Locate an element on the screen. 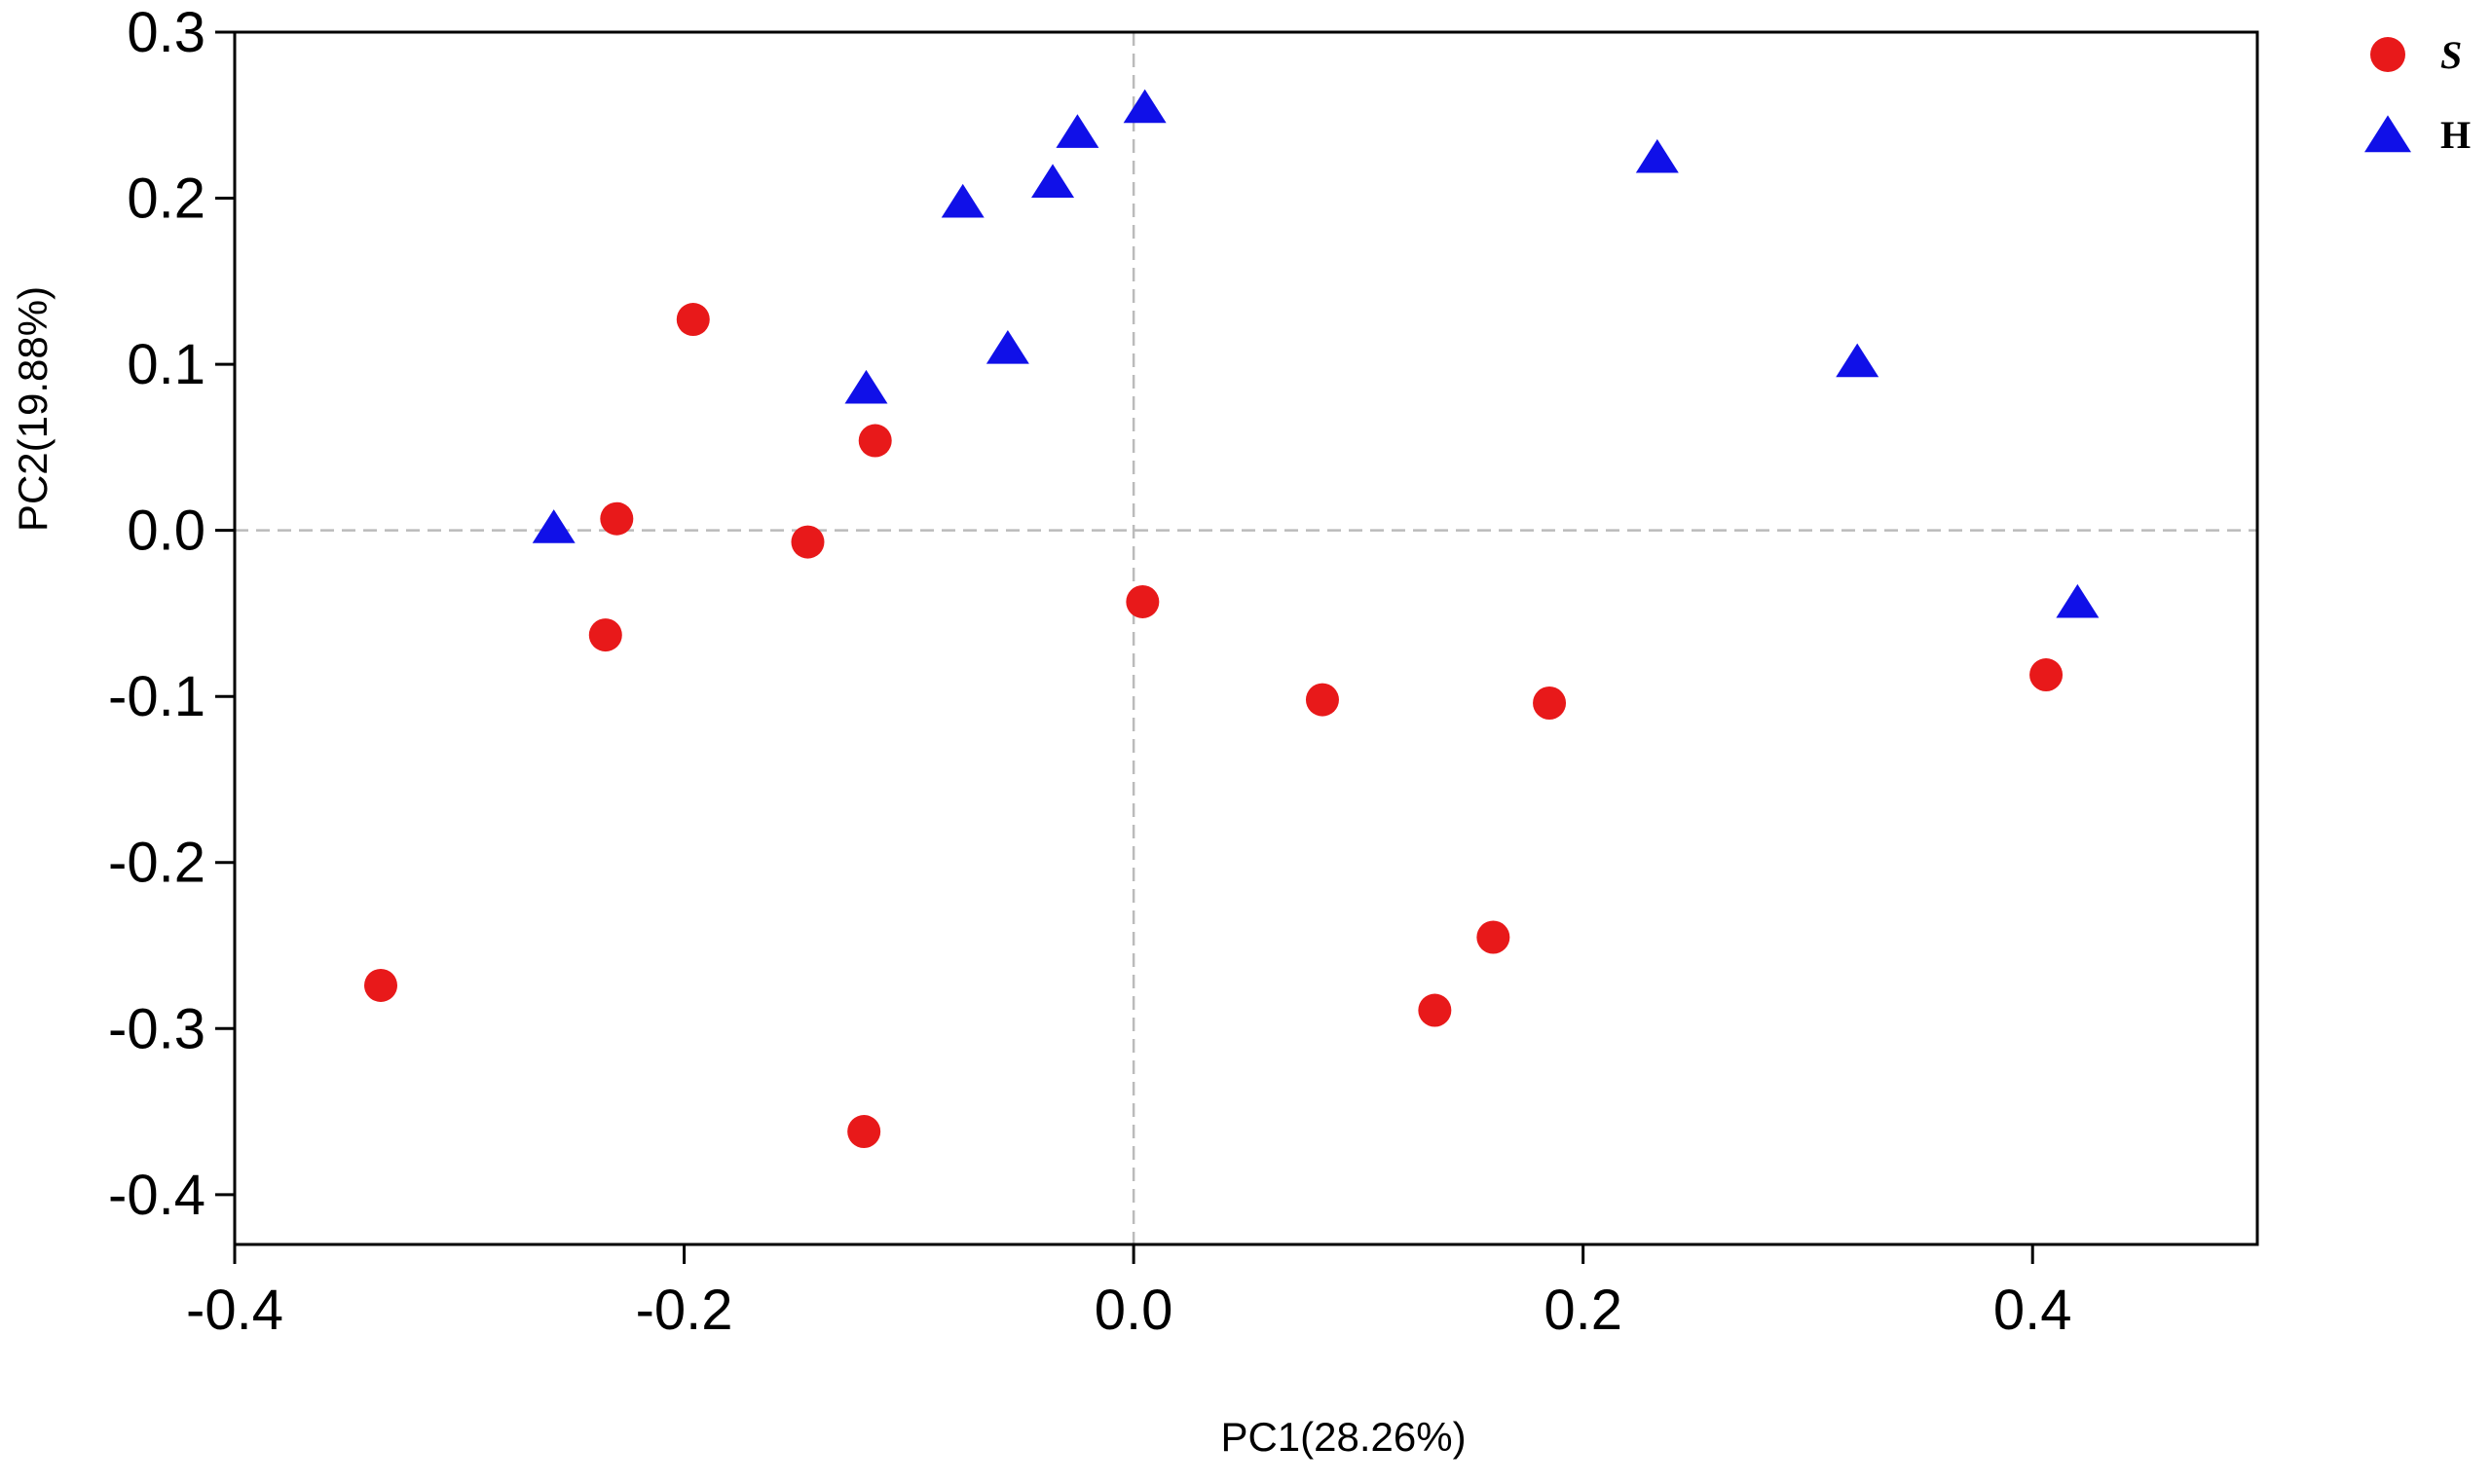 The width and height of the screenshot is (2492, 1484). y-tick-label: 0.3 is located at coordinates (166, 32).